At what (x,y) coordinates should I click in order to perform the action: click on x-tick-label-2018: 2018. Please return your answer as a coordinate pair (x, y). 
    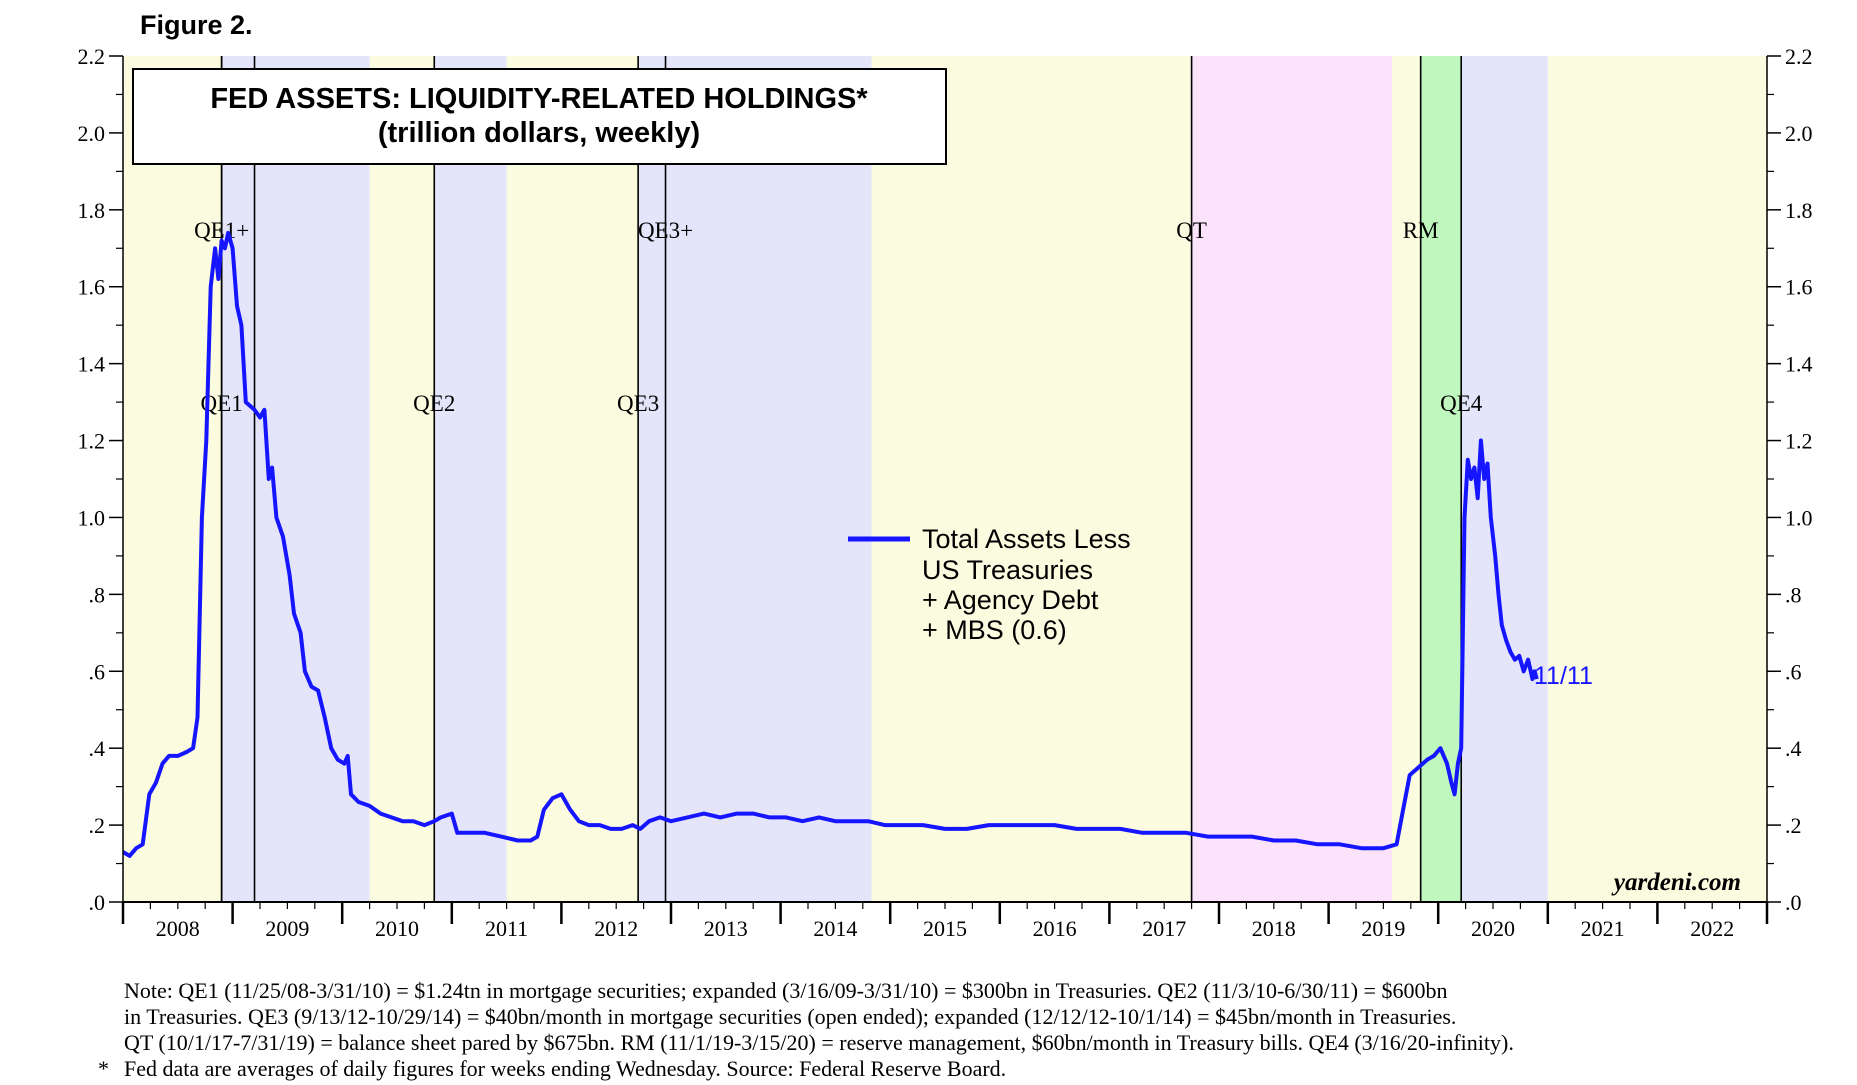
    Looking at the image, I should click on (1274, 928).